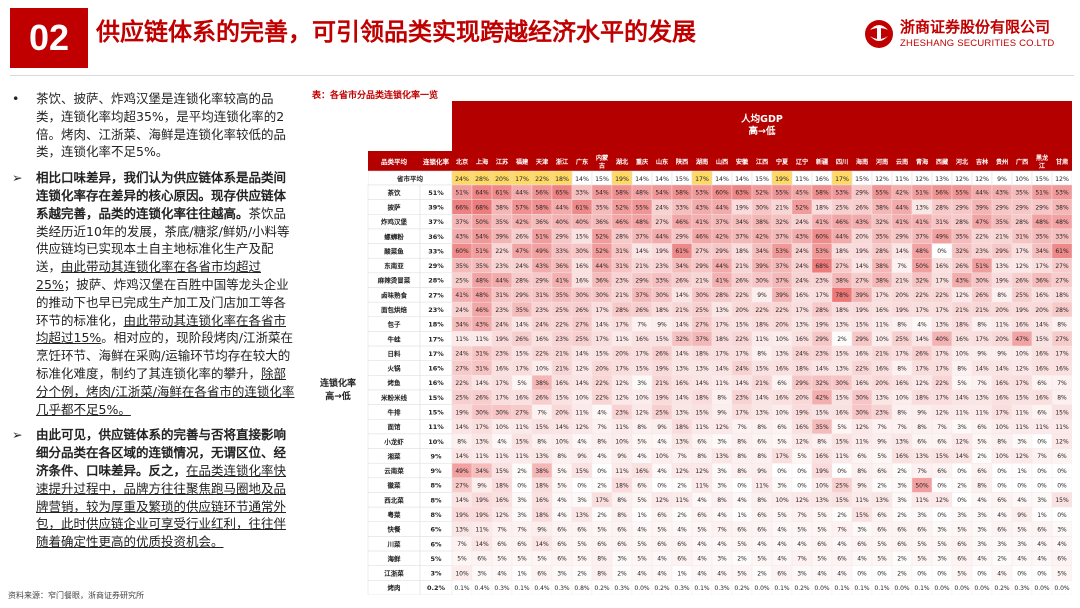  What do you see at coordinates (436, 339) in the screenshot?
I see `category-avg-value: 17%` at bounding box center [436, 339].